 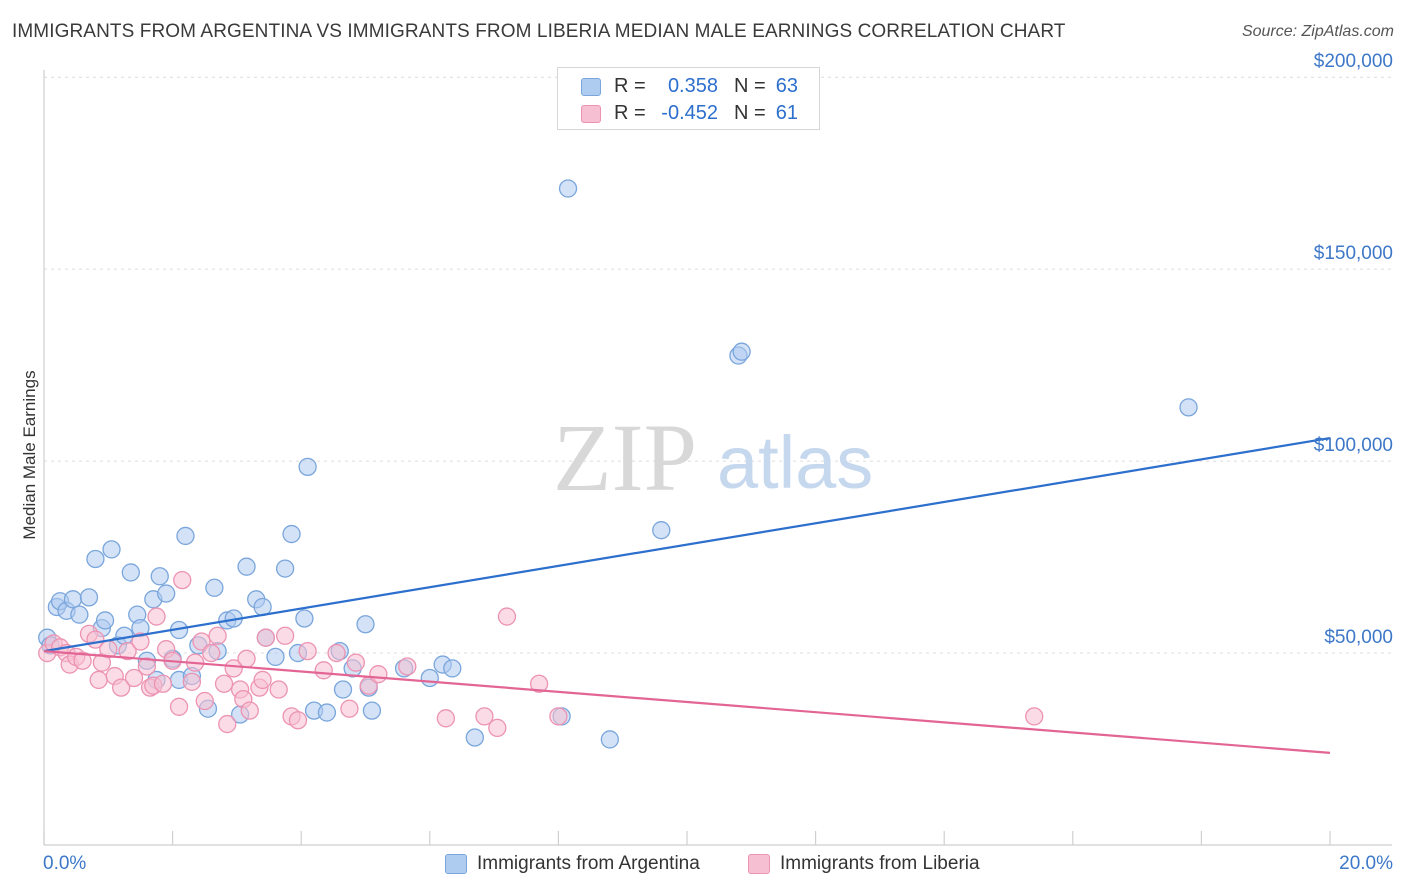 I want to click on stats-row-liberia: R = -0.452 N = 61, so click(x=688, y=114).